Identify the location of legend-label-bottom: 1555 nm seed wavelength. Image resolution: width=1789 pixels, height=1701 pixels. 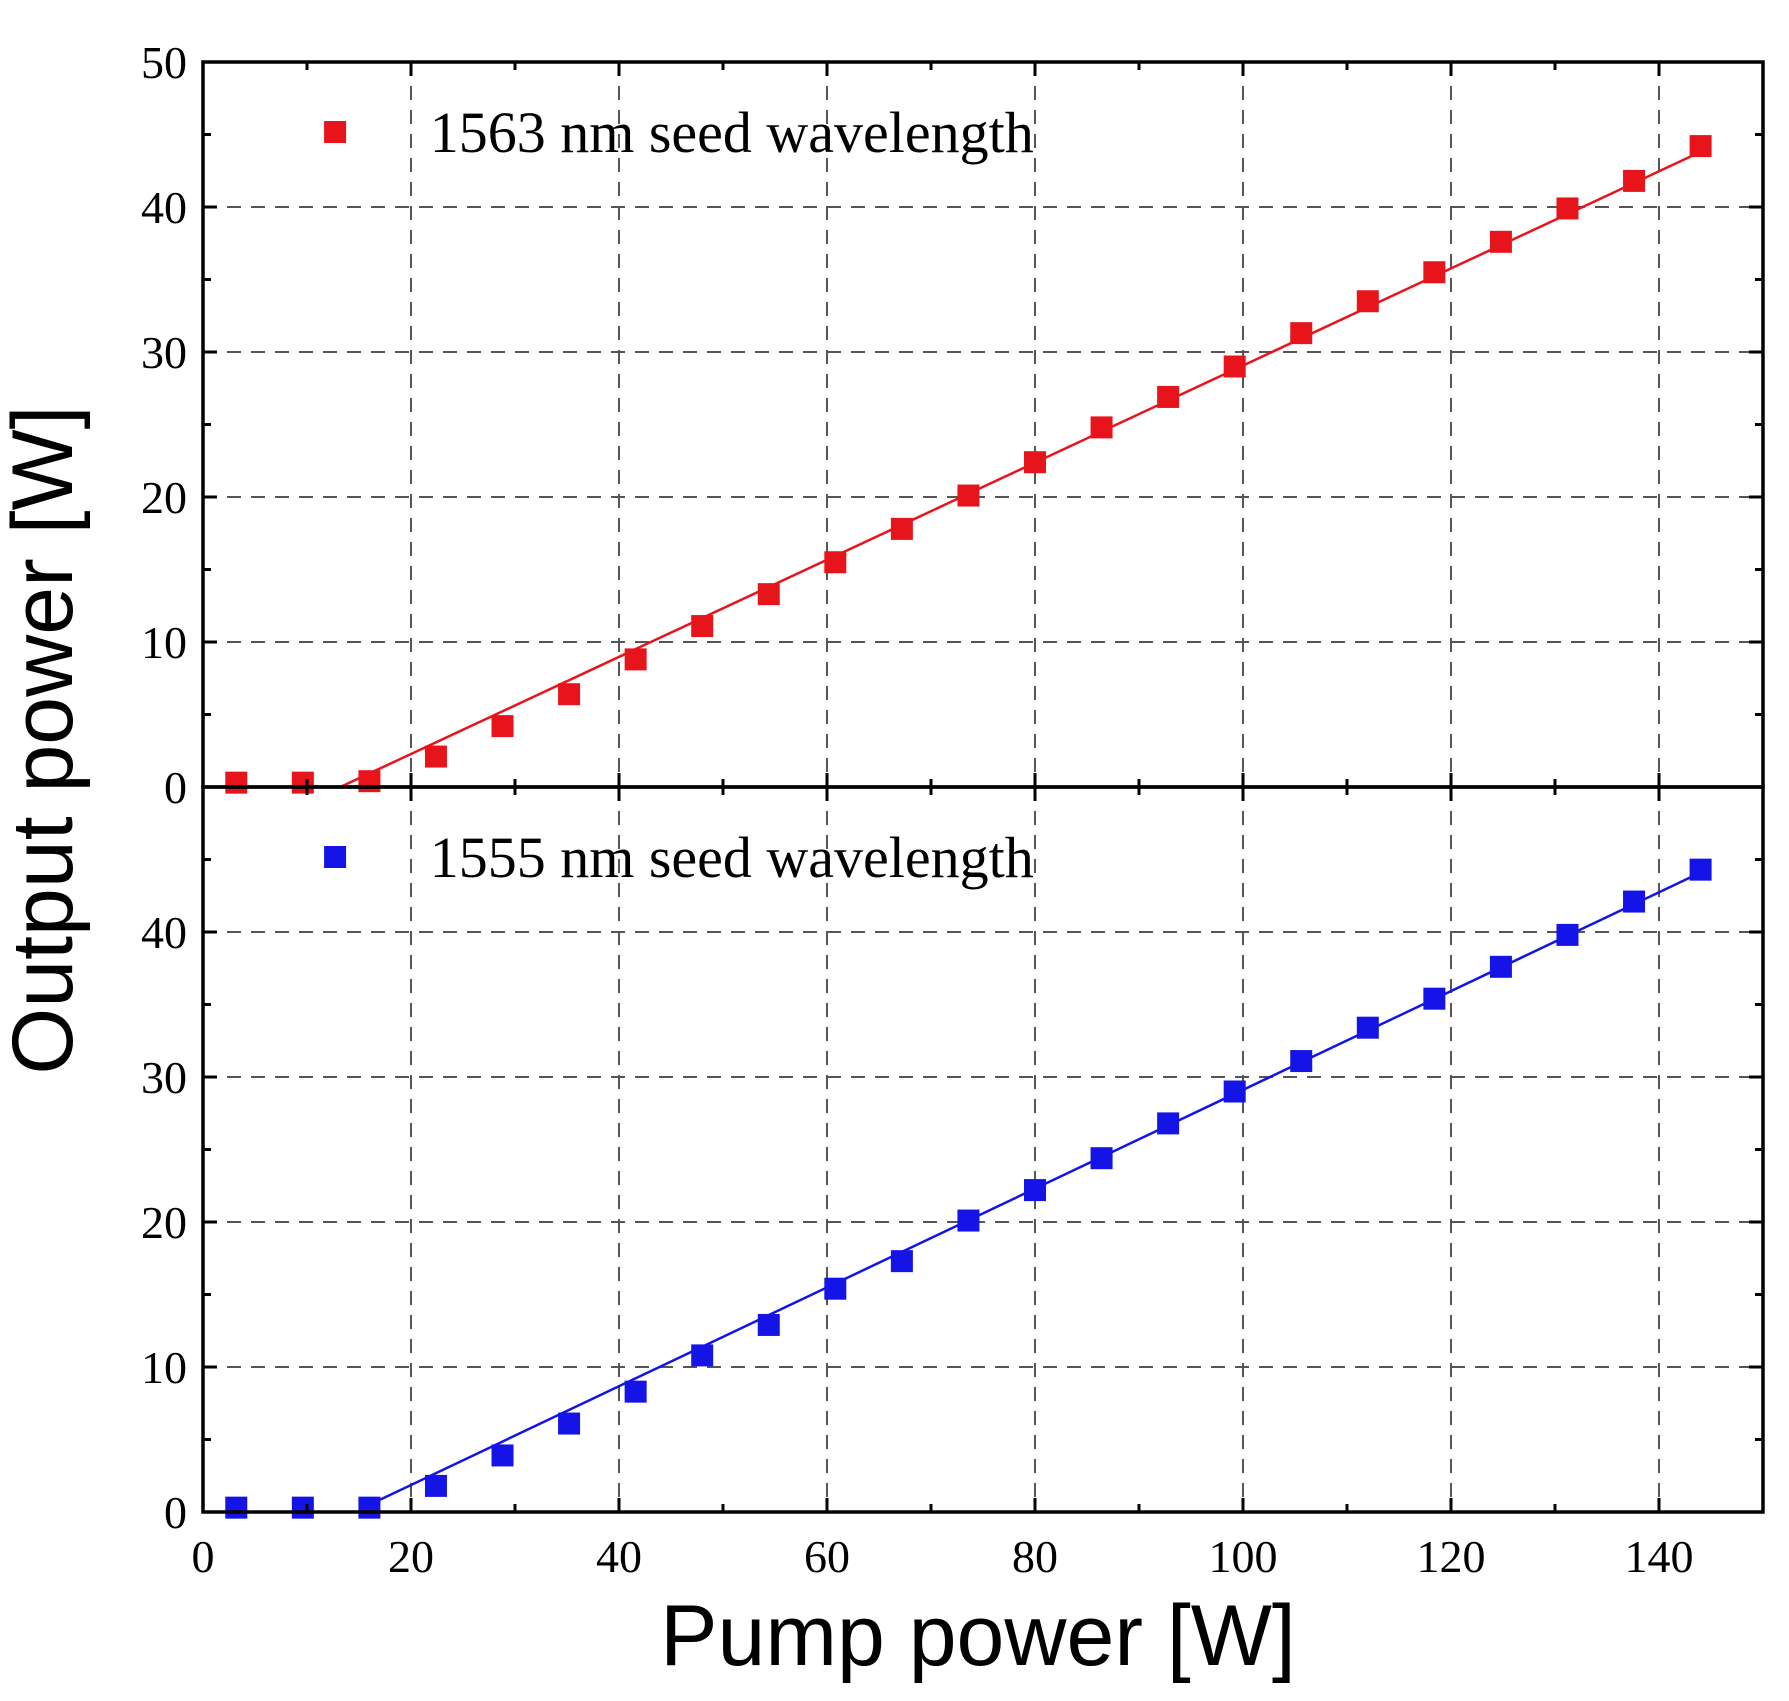
(732, 857).